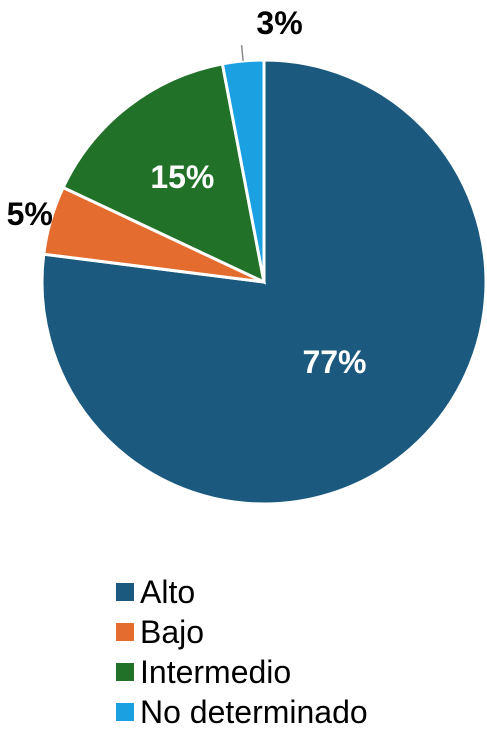 Image resolution: width=487 pixels, height=737 pixels. What do you see at coordinates (182, 177) in the screenshot?
I see `data-label-intermedio: 15%` at bounding box center [182, 177].